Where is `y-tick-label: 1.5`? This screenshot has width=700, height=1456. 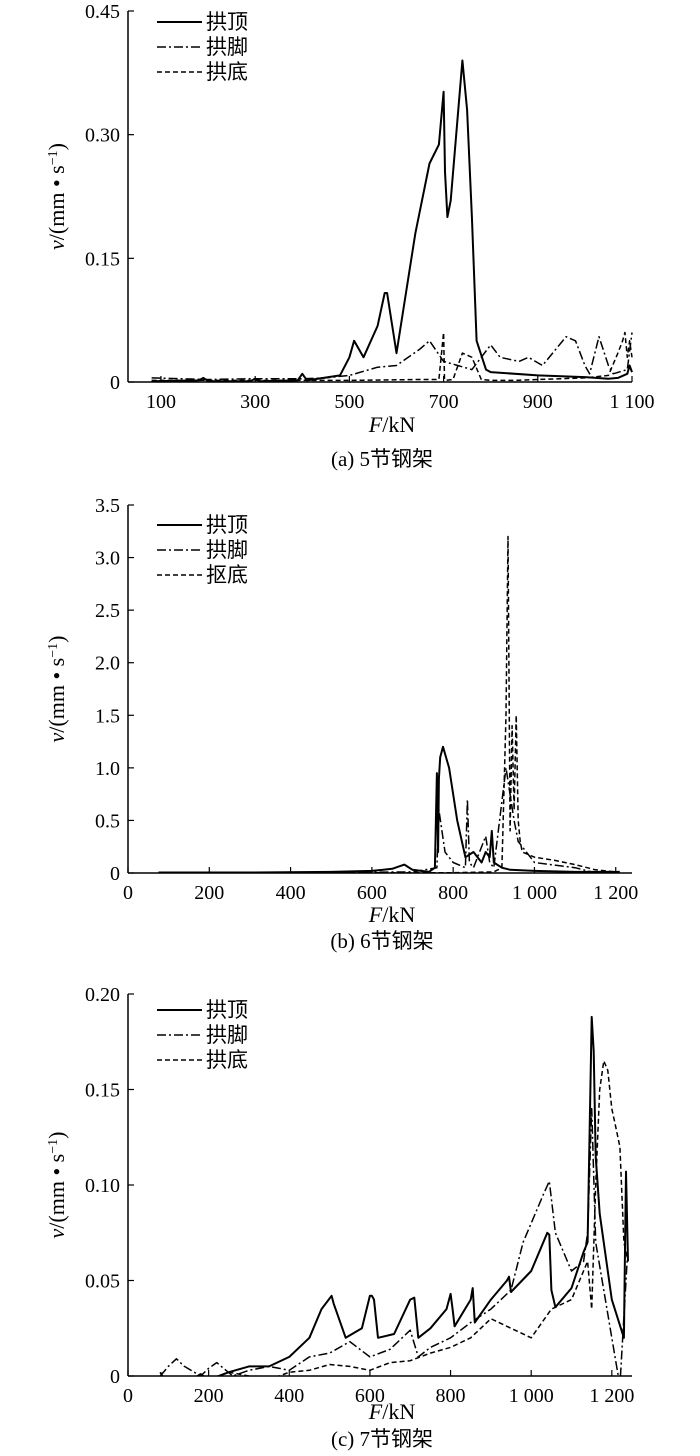
y-tick-label: 1.5 is located at coordinates (107, 716).